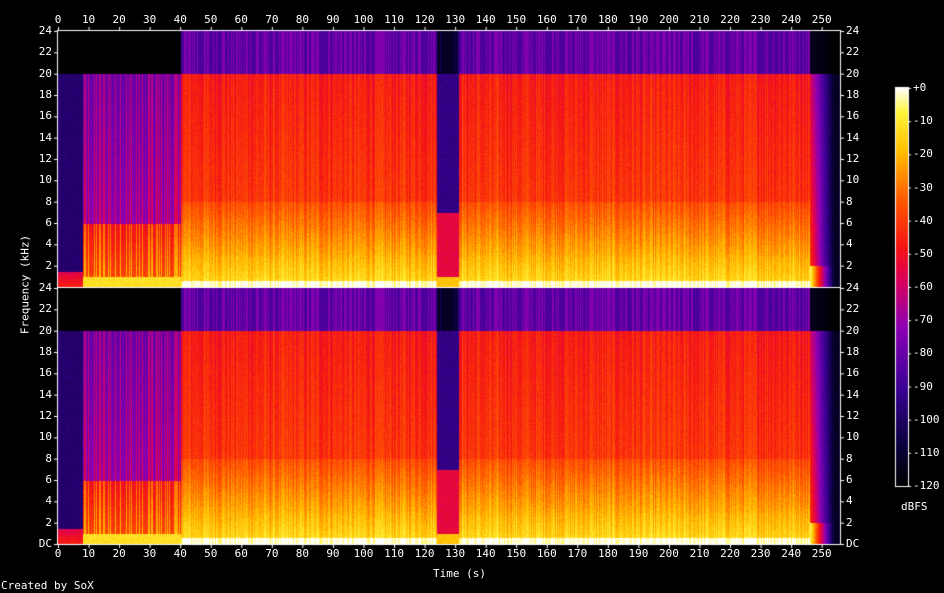  Describe the element at coordinates (923, 286) in the screenshot. I see `colorbar-tick-label: -60` at that location.